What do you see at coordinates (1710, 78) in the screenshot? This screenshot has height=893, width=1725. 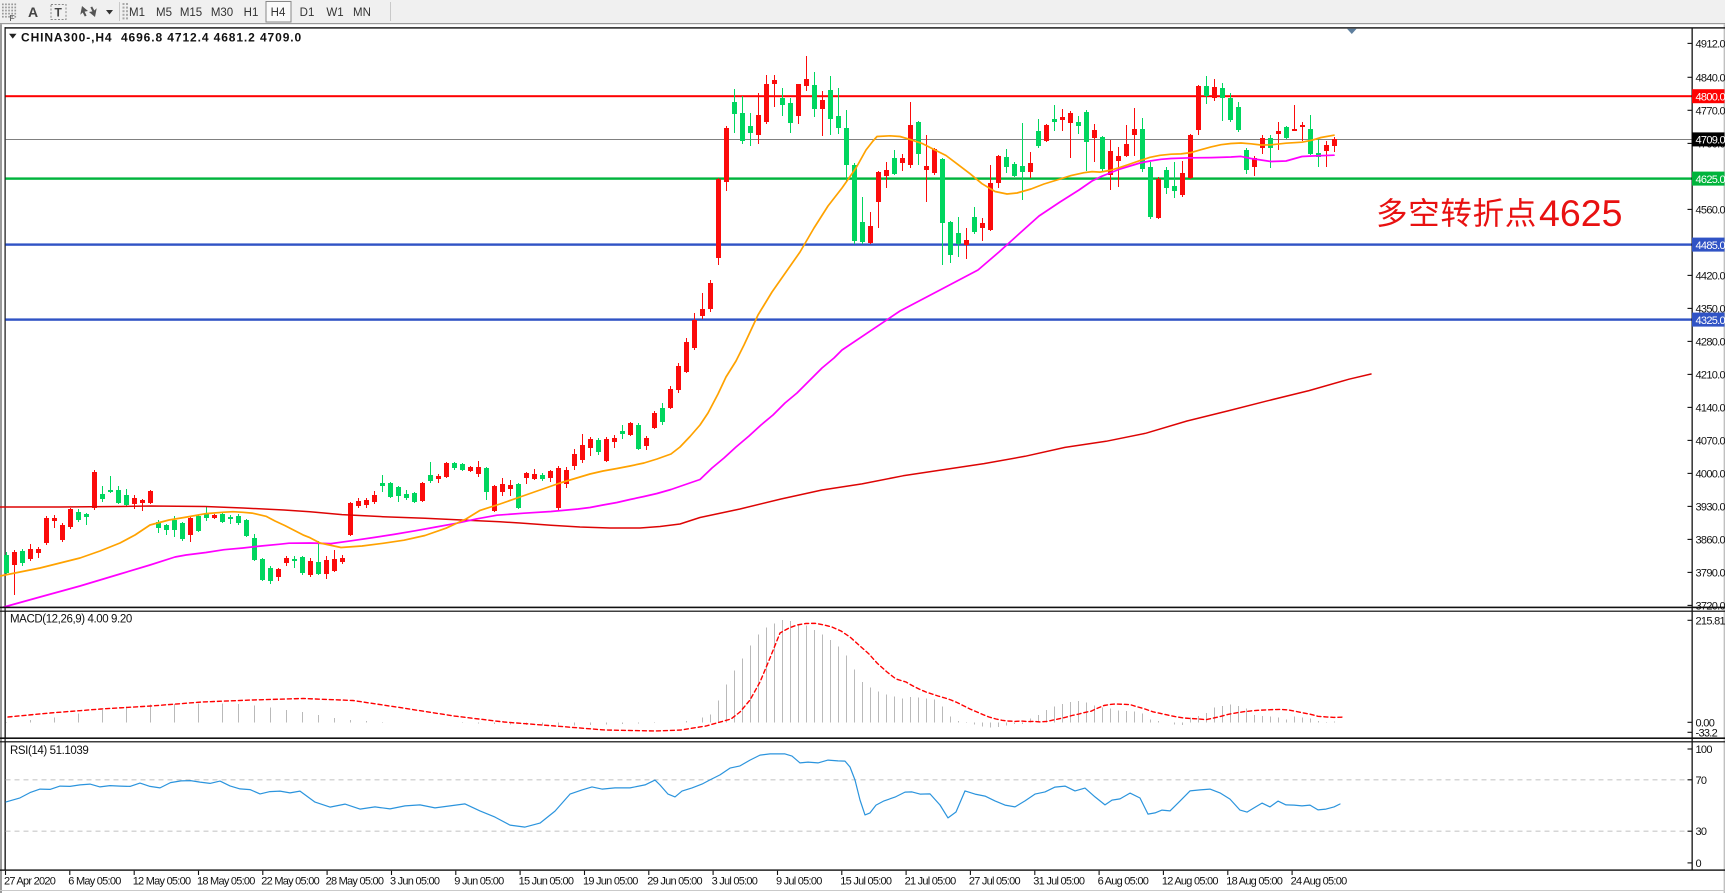 I see `svg-text: 4840.0` at bounding box center [1710, 78].